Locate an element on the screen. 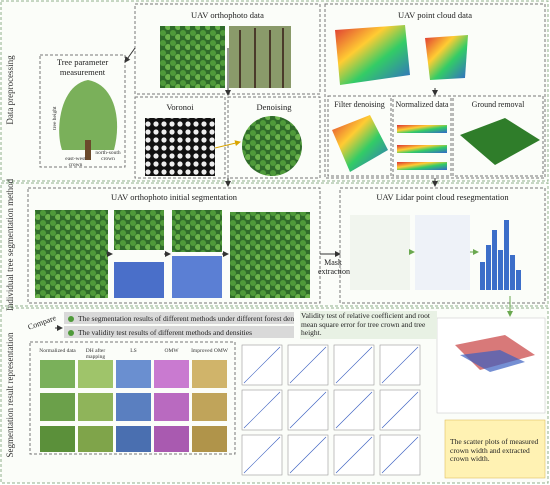  column-head: Normalized data is located at coordinates (57, 351).